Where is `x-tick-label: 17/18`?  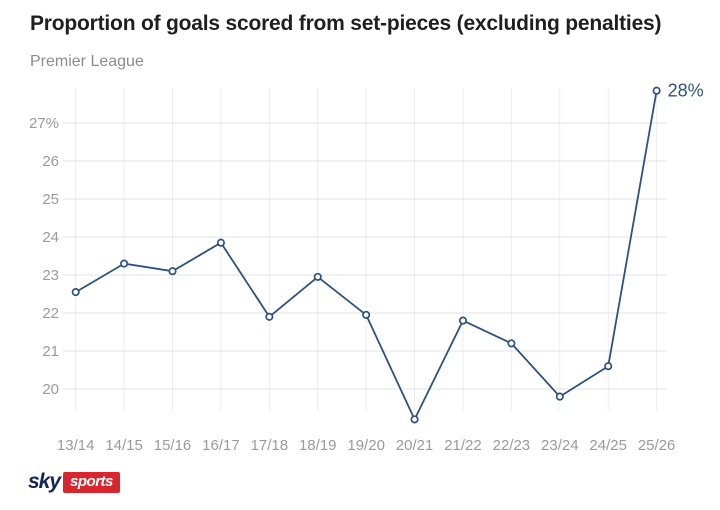 x-tick-label: 17/18 is located at coordinates (270, 445).